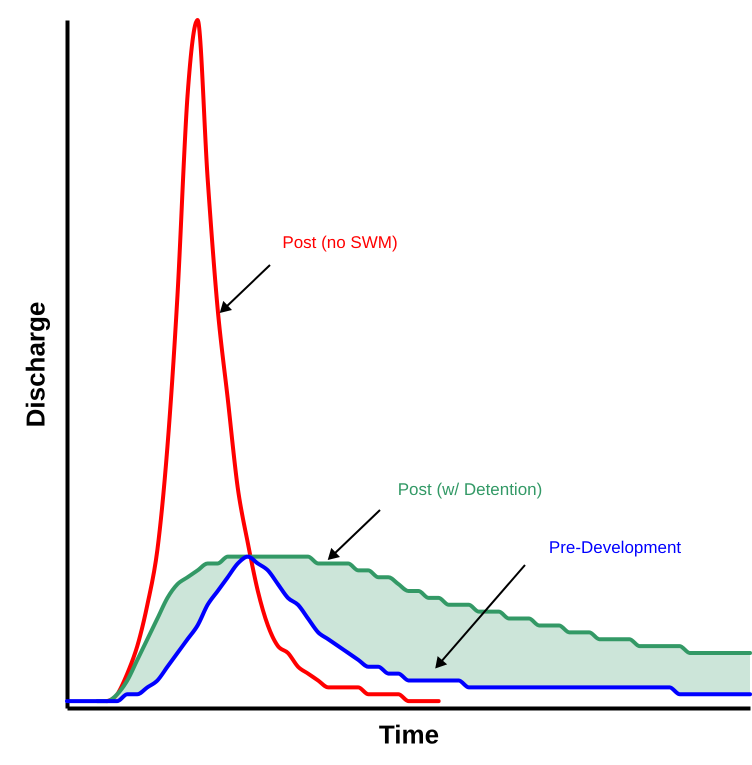 The width and height of the screenshot is (752, 765). Describe the element at coordinates (35, 365) in the screenshot. I see `y-axis-title: Discharge` at that location.